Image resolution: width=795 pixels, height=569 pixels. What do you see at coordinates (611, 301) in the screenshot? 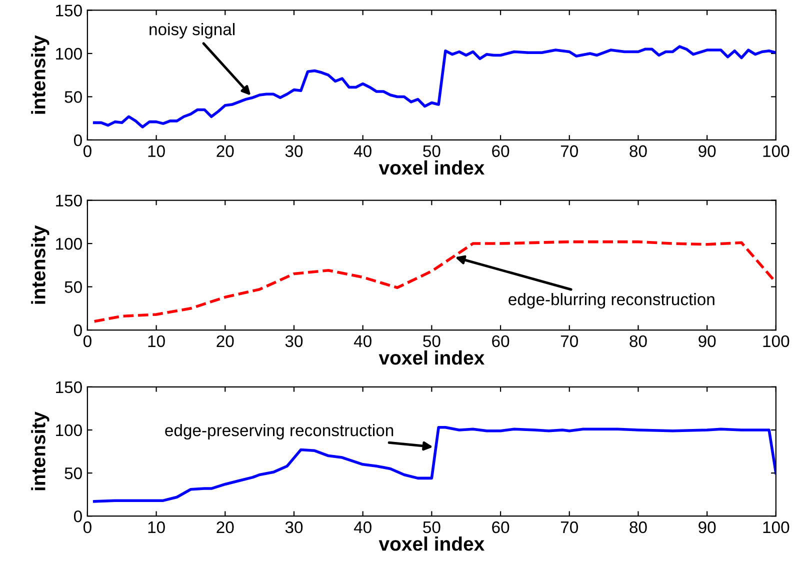
I see `annotation: edge-blurring reconstruction` at bounding box center [611, 301].